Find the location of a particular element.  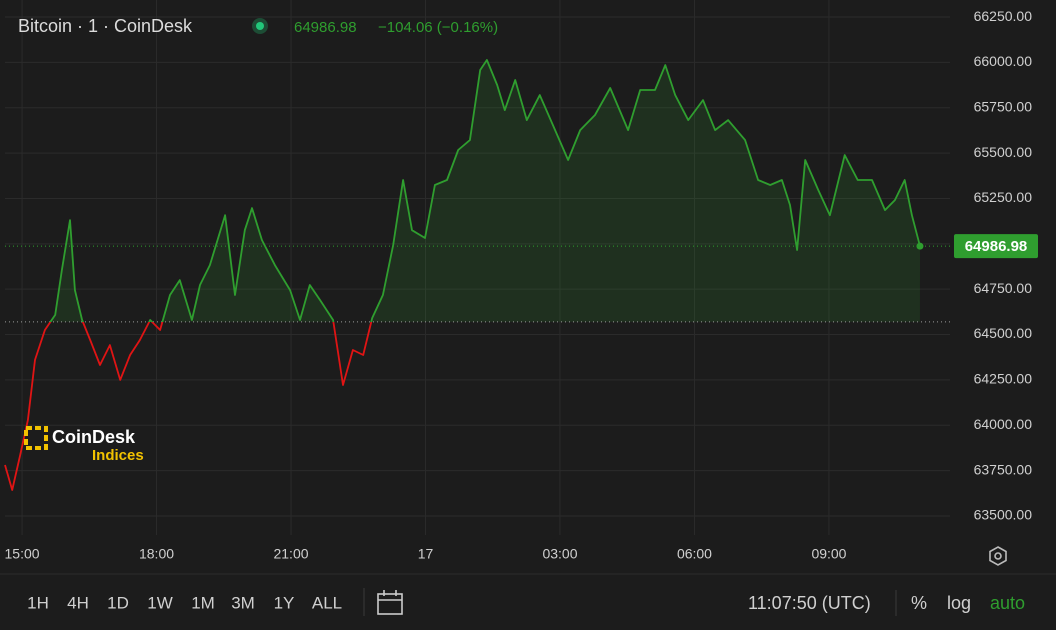

range-button: 1W is located at coordinates (160, 602).